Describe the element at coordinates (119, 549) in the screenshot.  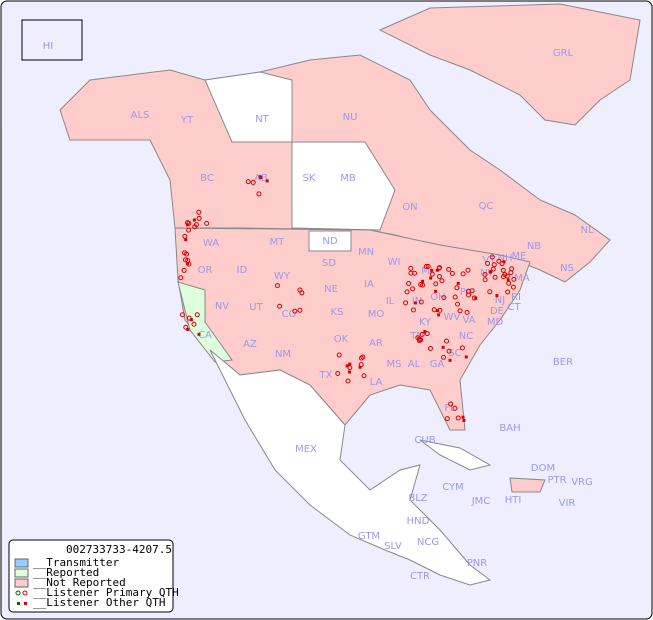
I see `legend-id: 002733733-4207.5` at that location.